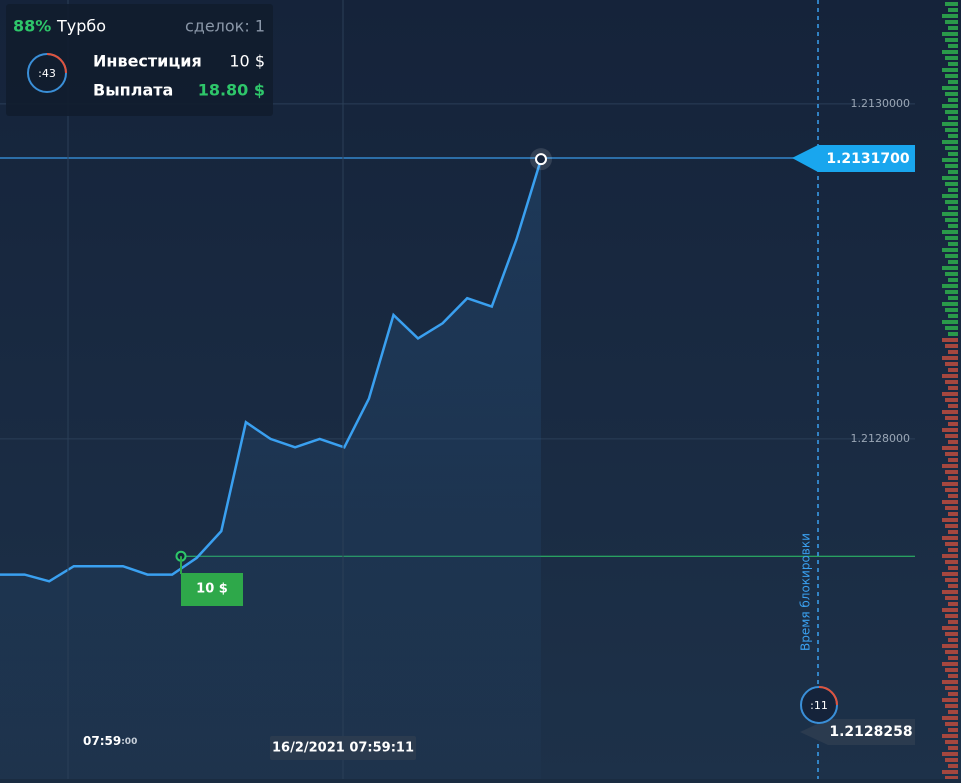 This screenshot has height=783, width=961. I want to click on time-label: 07:59:00, so click(110, 741).